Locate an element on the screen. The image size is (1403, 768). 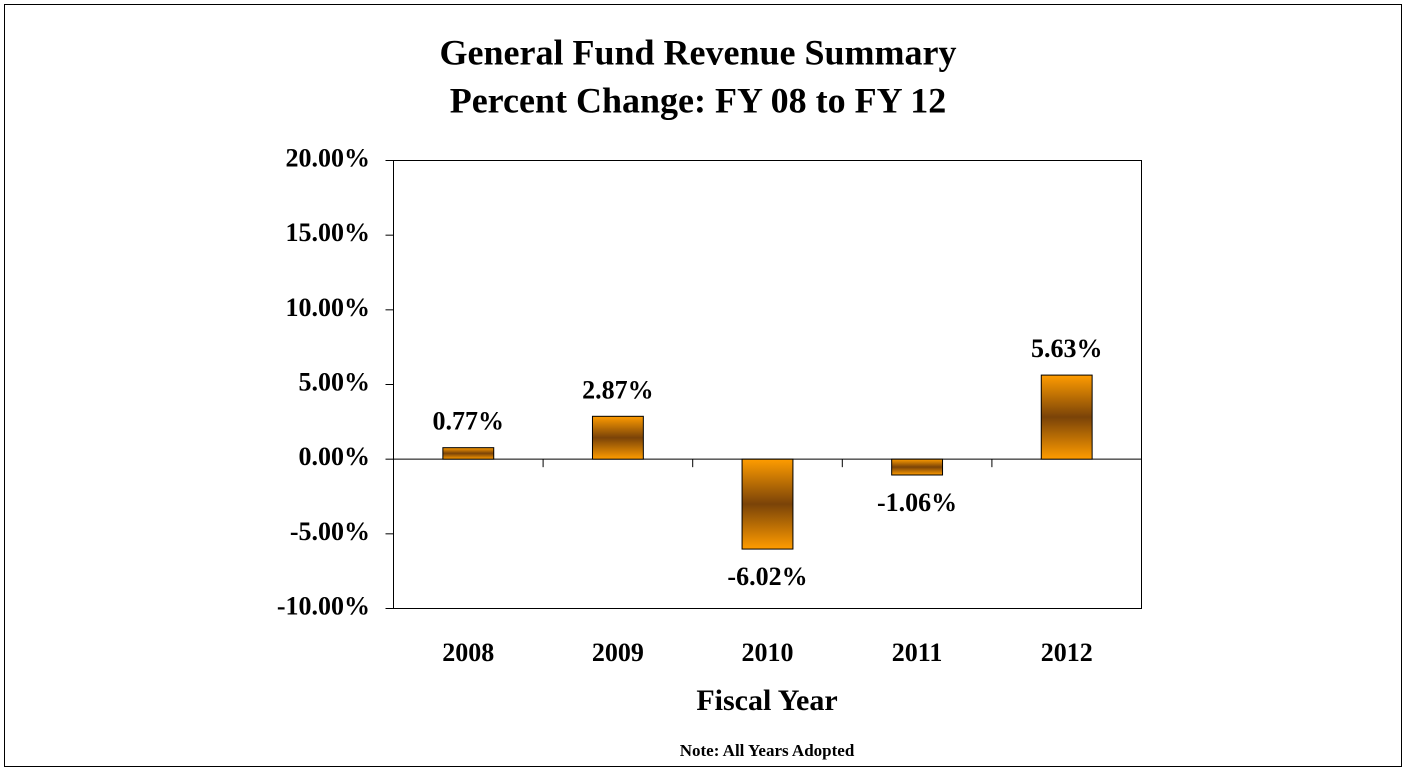
x-tick-label: 2010 is located at coordinates (768, 652).